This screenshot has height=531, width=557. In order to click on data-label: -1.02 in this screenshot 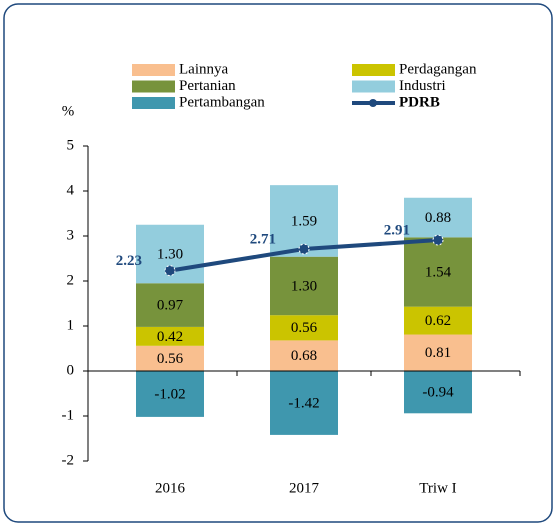, I will do `click(169, 394)`.